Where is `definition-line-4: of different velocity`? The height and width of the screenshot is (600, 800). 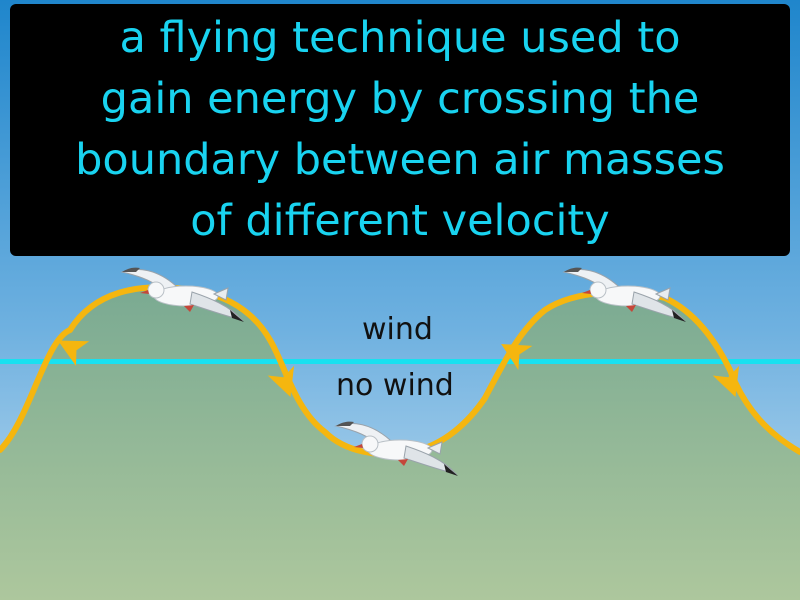 definition-line-4: of different velocity is located at coordinates (400, 221).